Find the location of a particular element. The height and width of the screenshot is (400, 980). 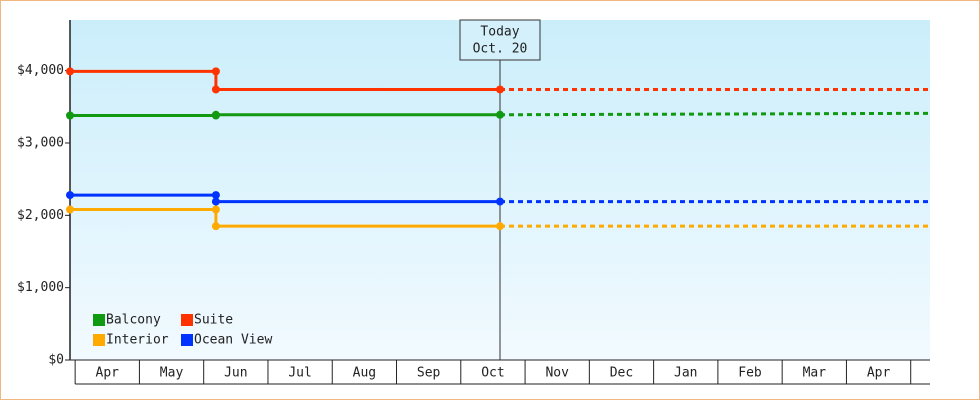

today-label: Oct. 20 is located at coordinates (500, 49).